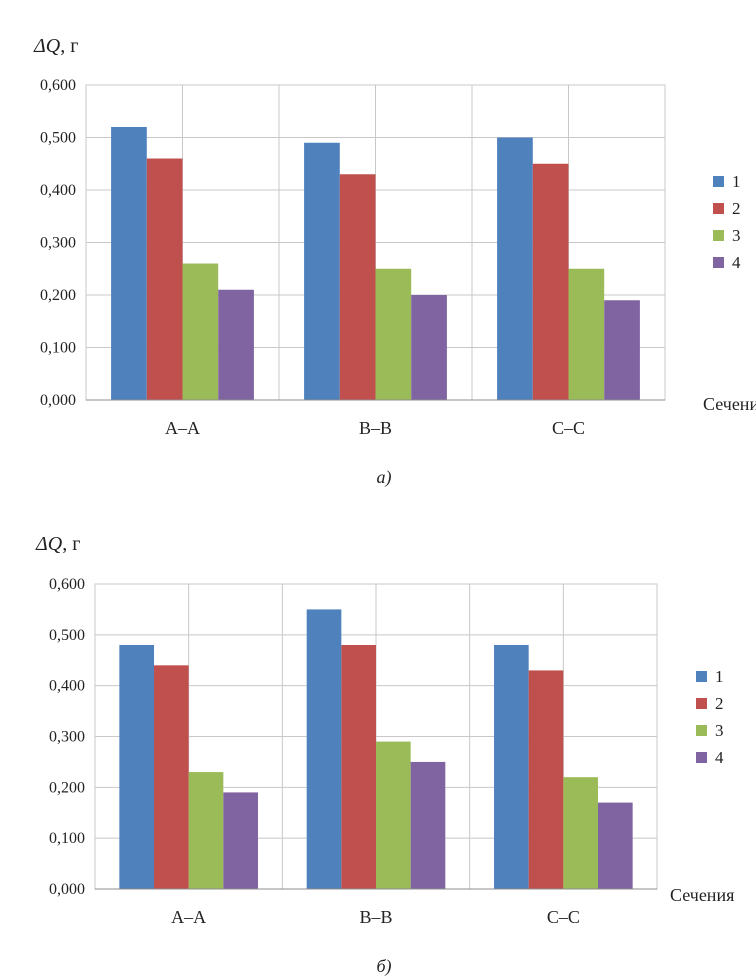 The height and width of the screenshot is (978, 756). I want to click on chart-a-legend-label-3: 3, so click(736, 235).